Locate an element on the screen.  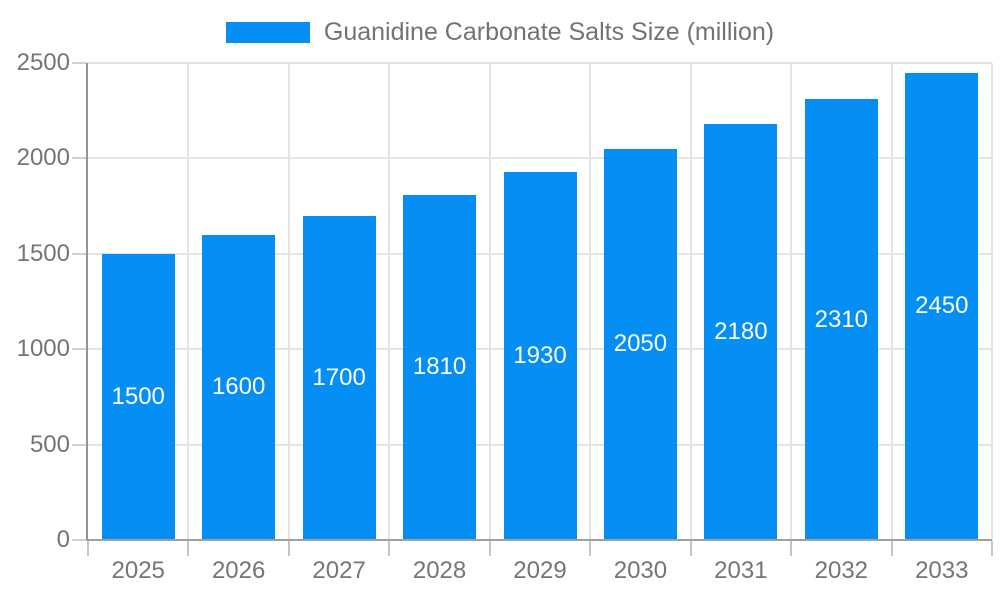
bar-value-label: 1930 is located at coordinates (540, 355).